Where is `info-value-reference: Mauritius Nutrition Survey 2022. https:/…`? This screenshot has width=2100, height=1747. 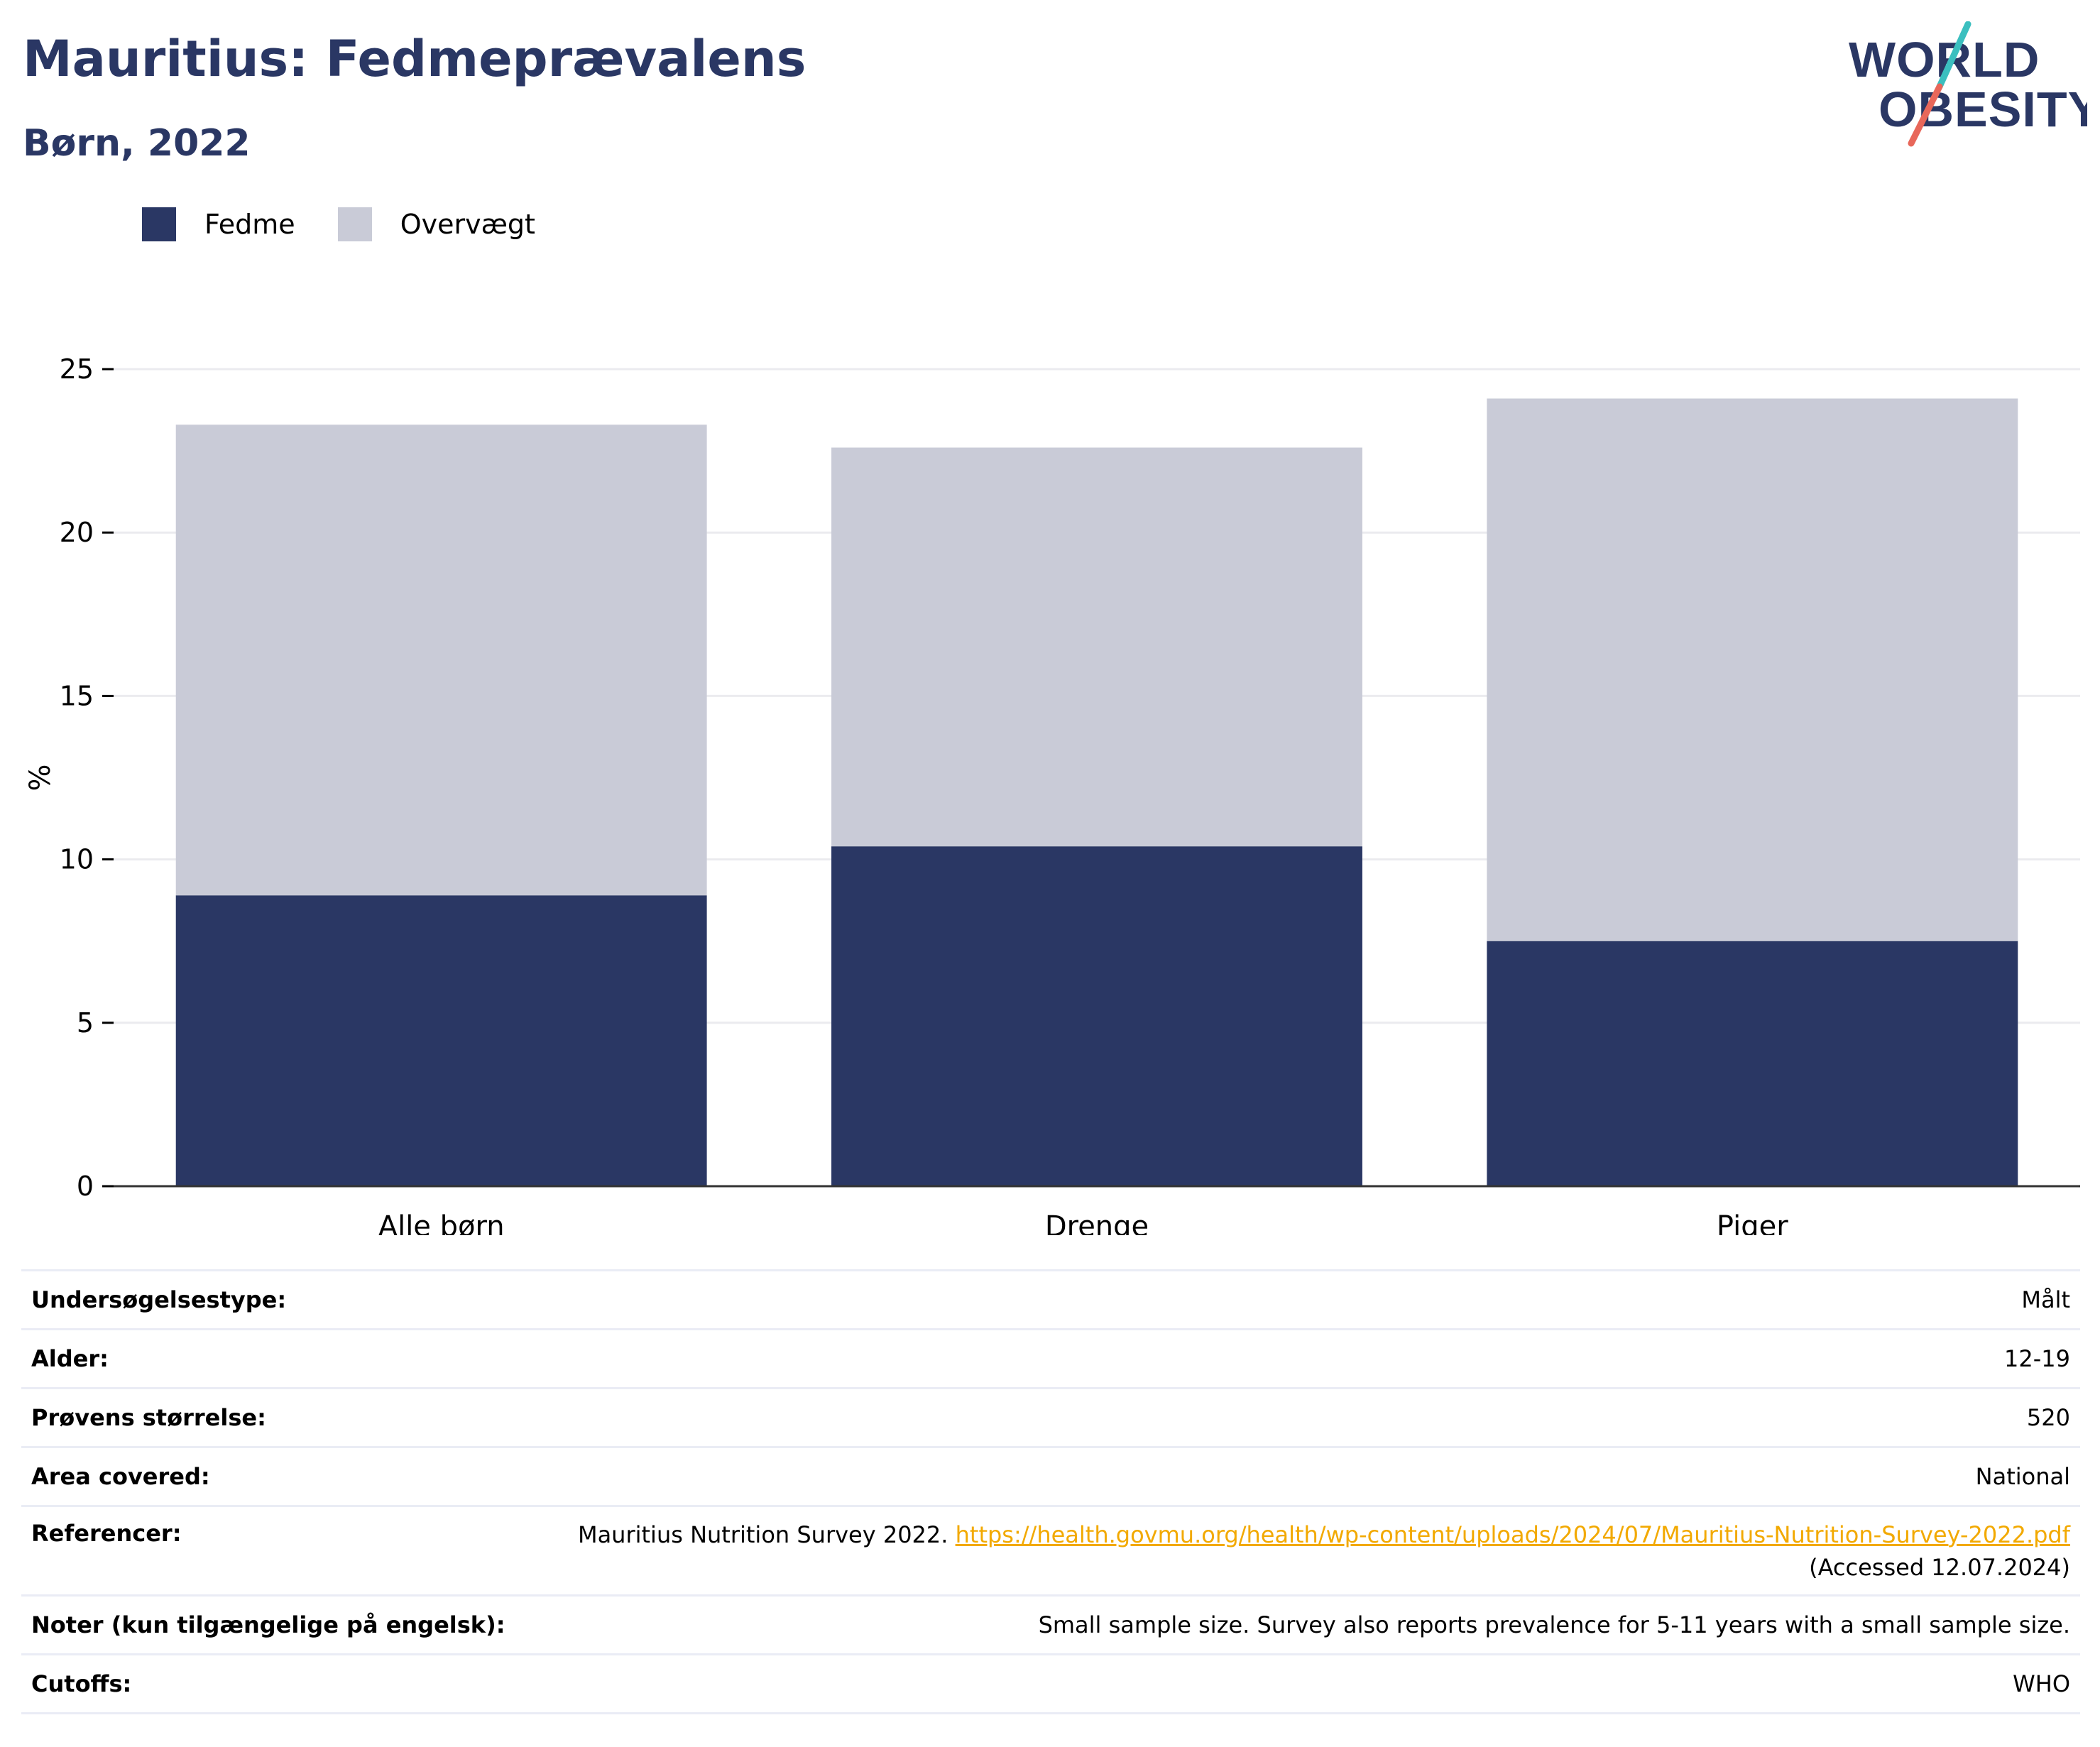 info-value-reference: Mauritius Nutrition Survey 2022. https:/… is located at coordinates (1303, 1550).